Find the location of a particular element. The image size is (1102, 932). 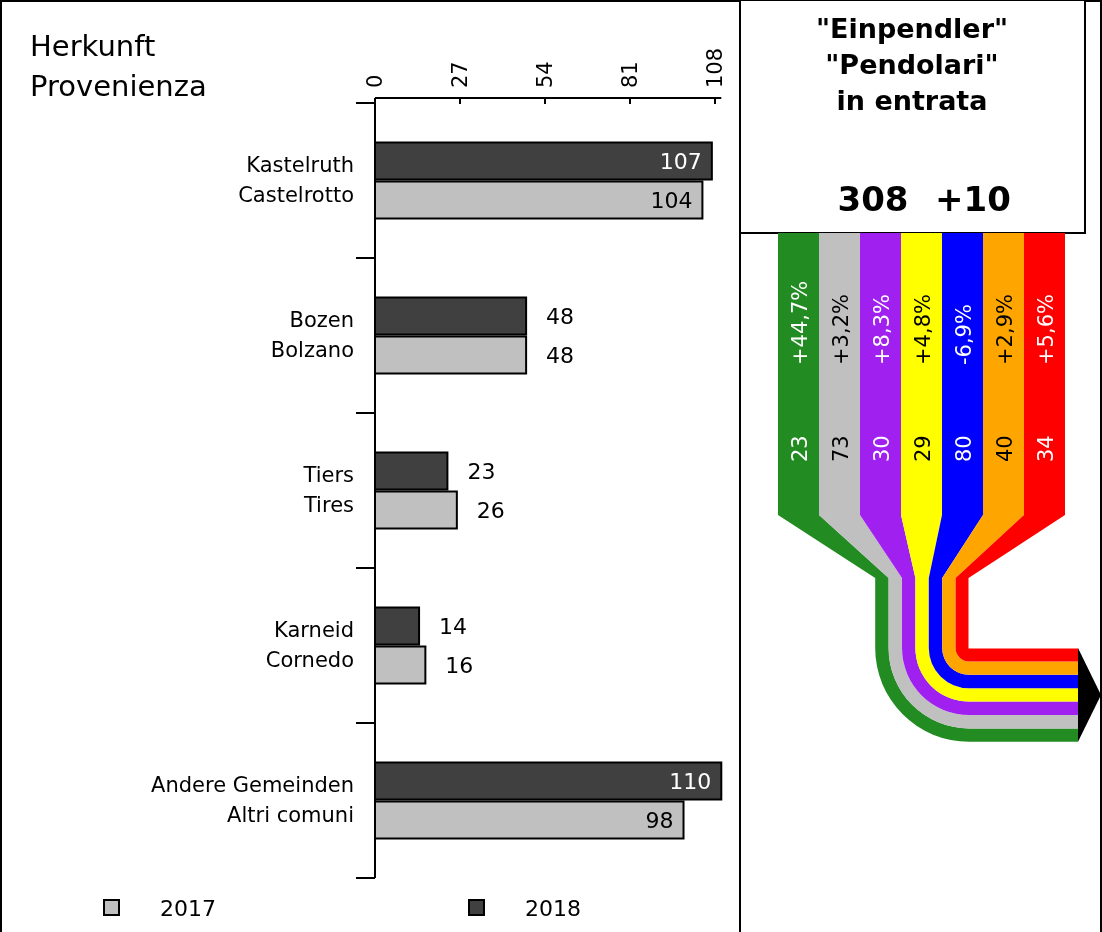

y-tick-label: Tiers Tires is located at coordinates (328, 489).